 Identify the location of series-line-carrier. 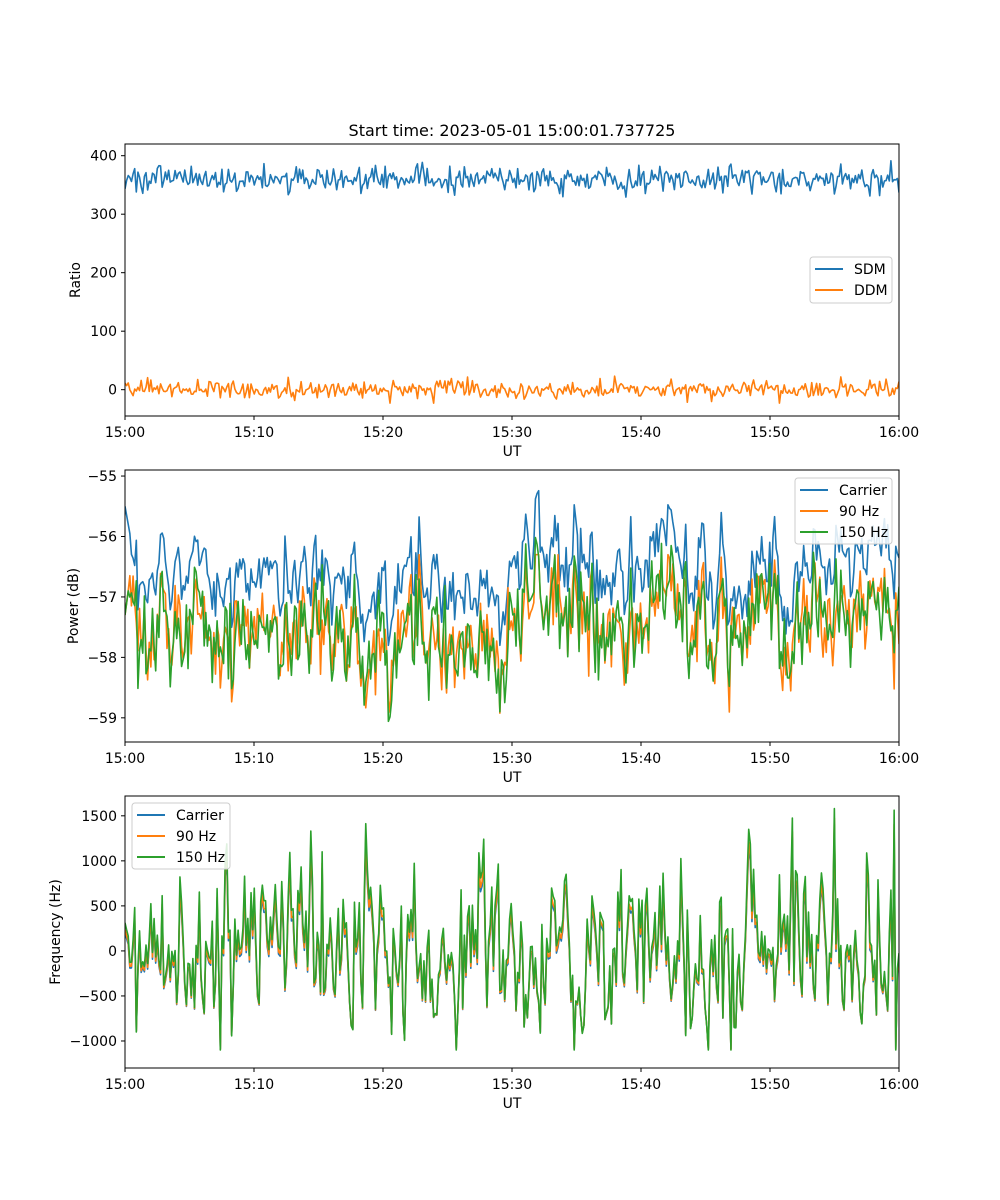
(512, 568).